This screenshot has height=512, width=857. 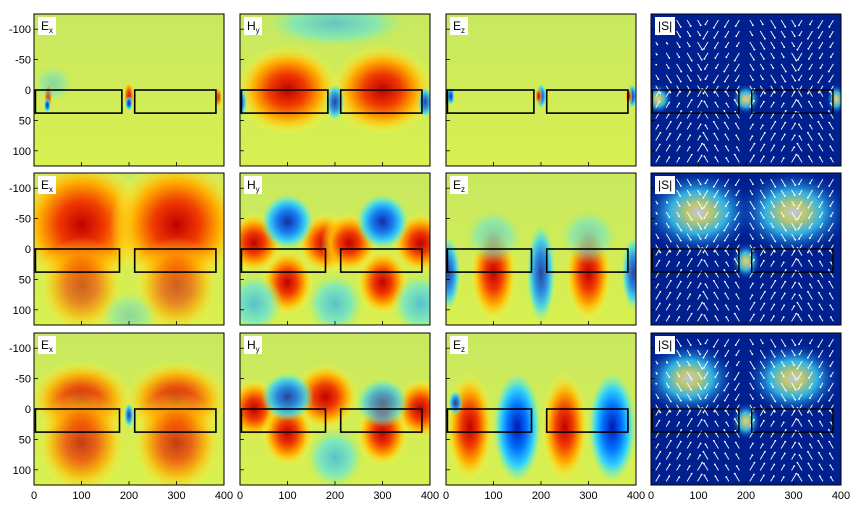 What do you see at coordinates (493, 496) in the screenshot?
I see `x-tick-label: 100` at bounding box center [493, 496].